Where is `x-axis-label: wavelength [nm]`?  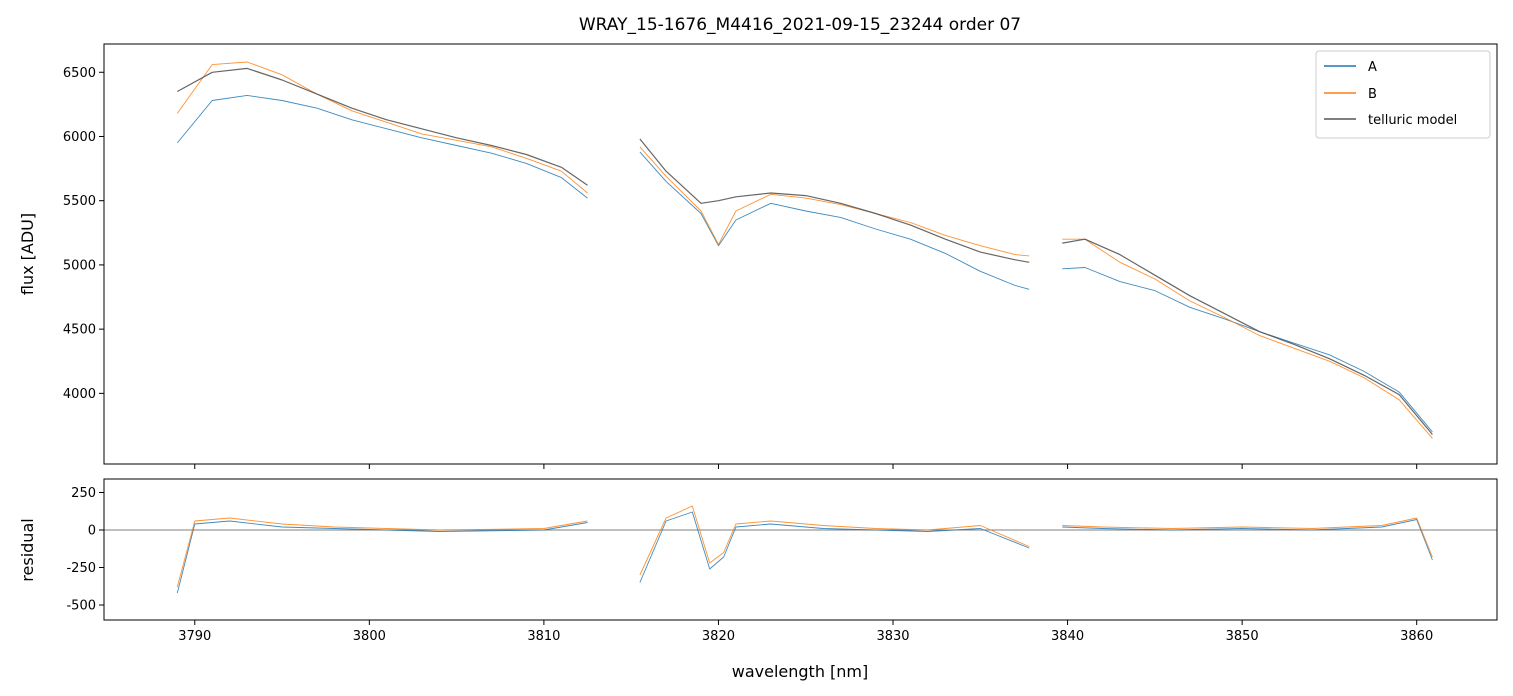 x-axis-label: wavelength [nm] is located at coordinates (800, 671).